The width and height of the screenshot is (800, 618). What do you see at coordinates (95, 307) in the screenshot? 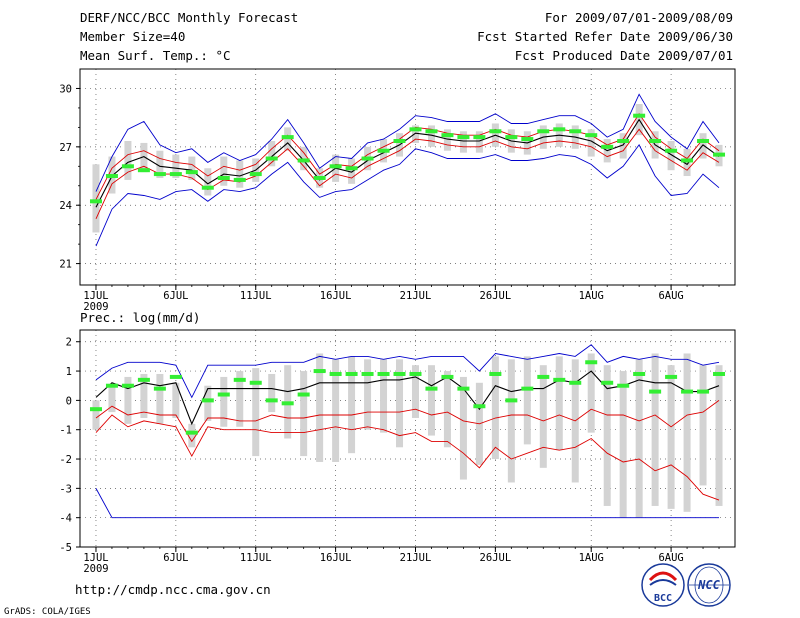
I see `temp-year-label: 2009` at bounding box center [95, 307].